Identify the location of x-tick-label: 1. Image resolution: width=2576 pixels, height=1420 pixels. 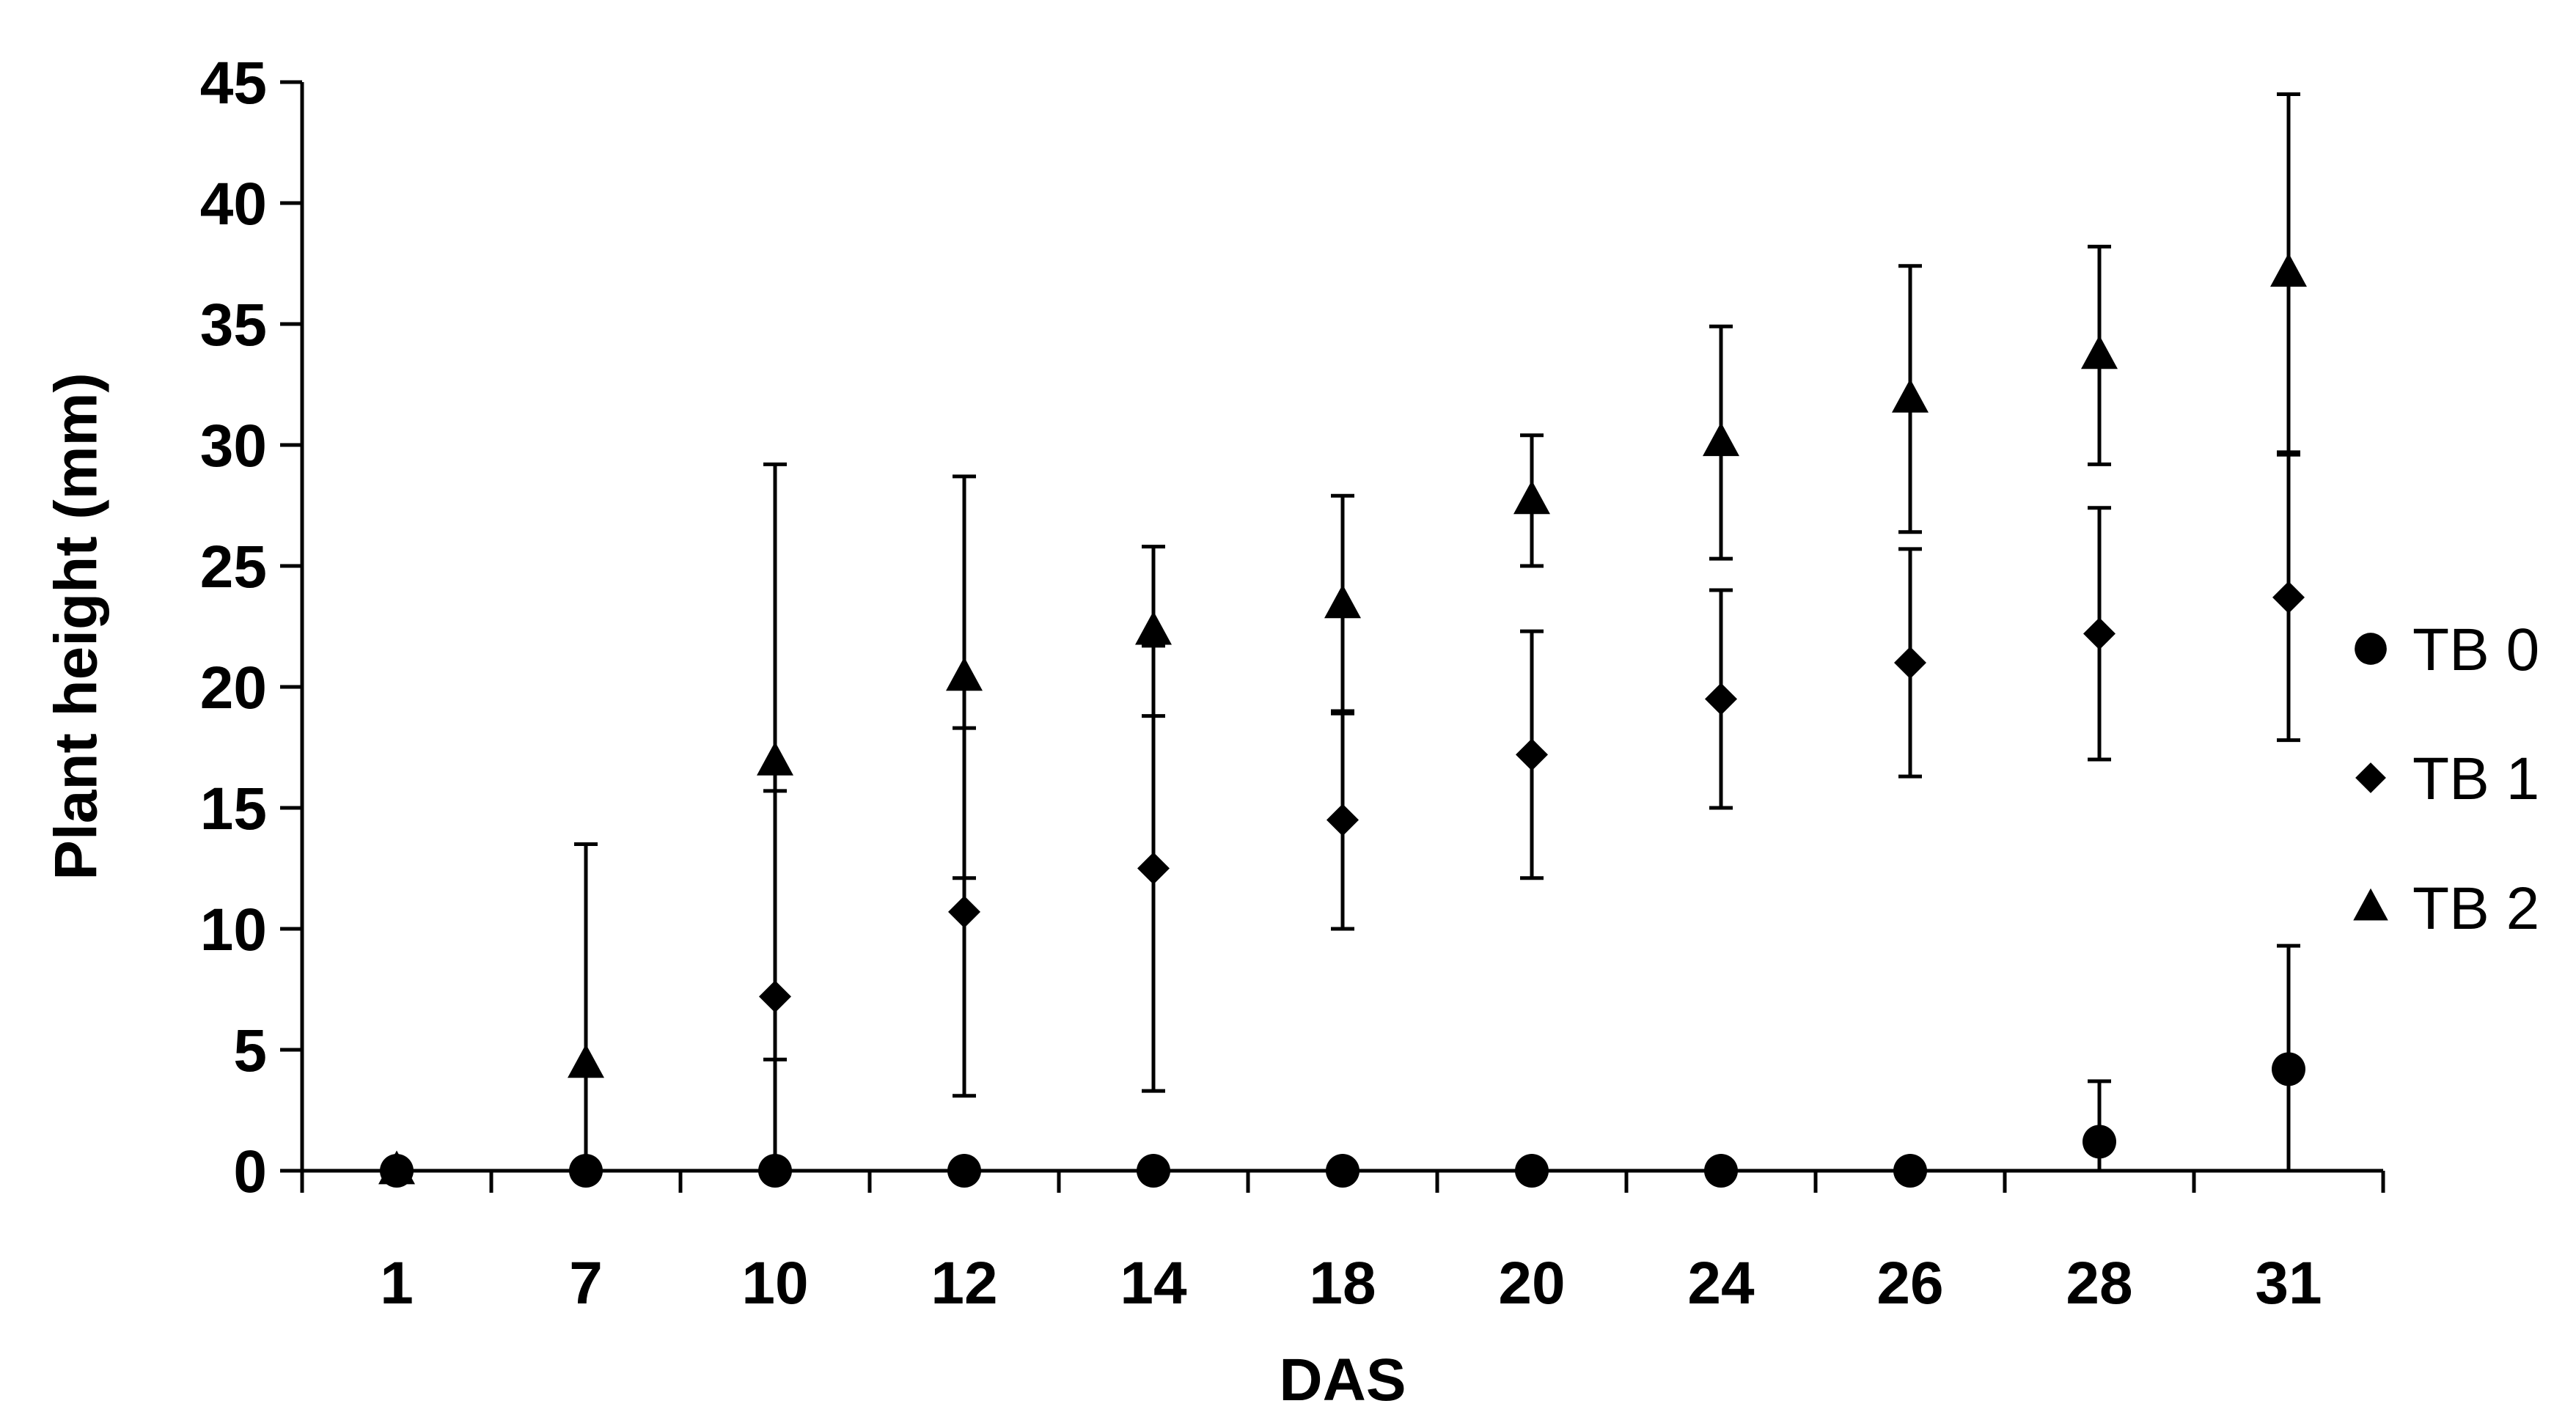
(397, 1284).